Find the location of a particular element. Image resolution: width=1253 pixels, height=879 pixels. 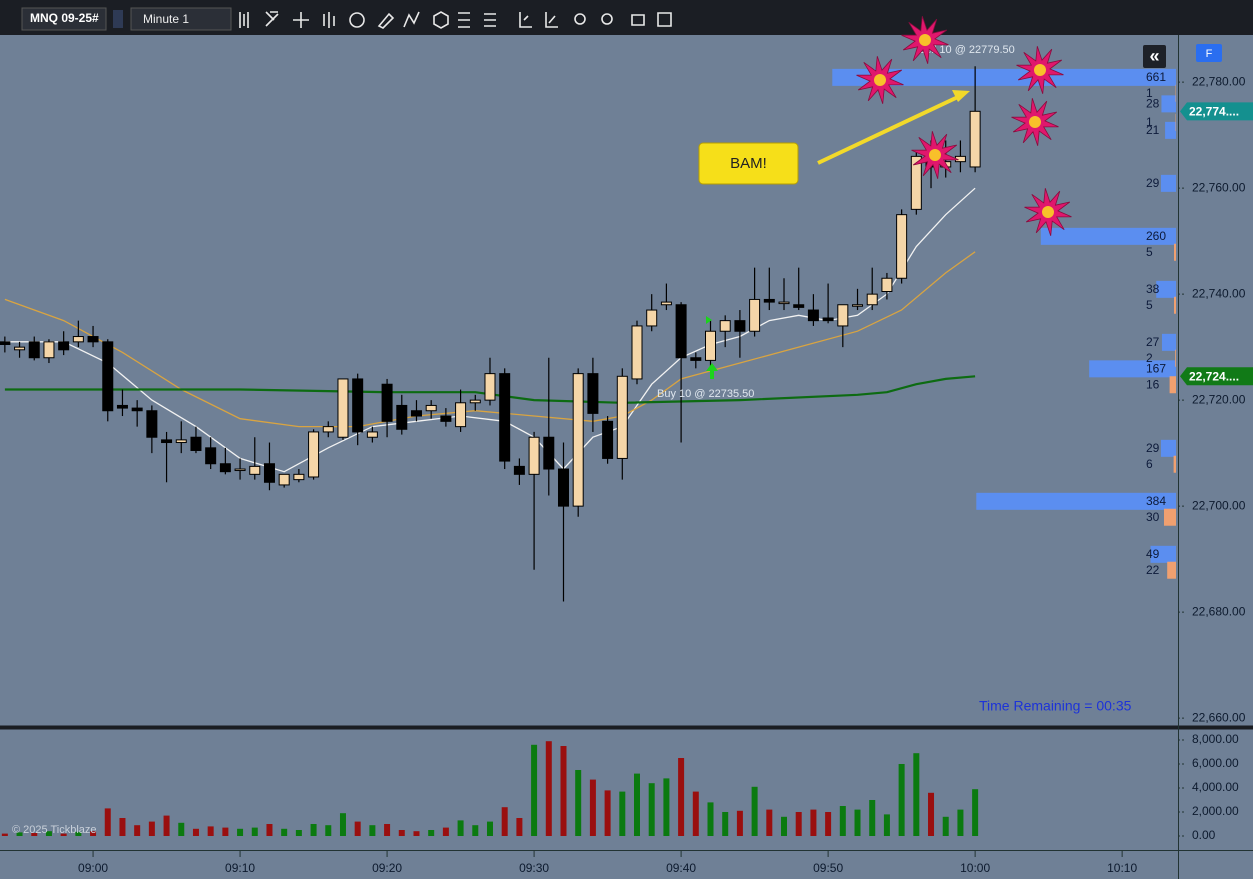

interval-box is located at coordinates (181, 19).